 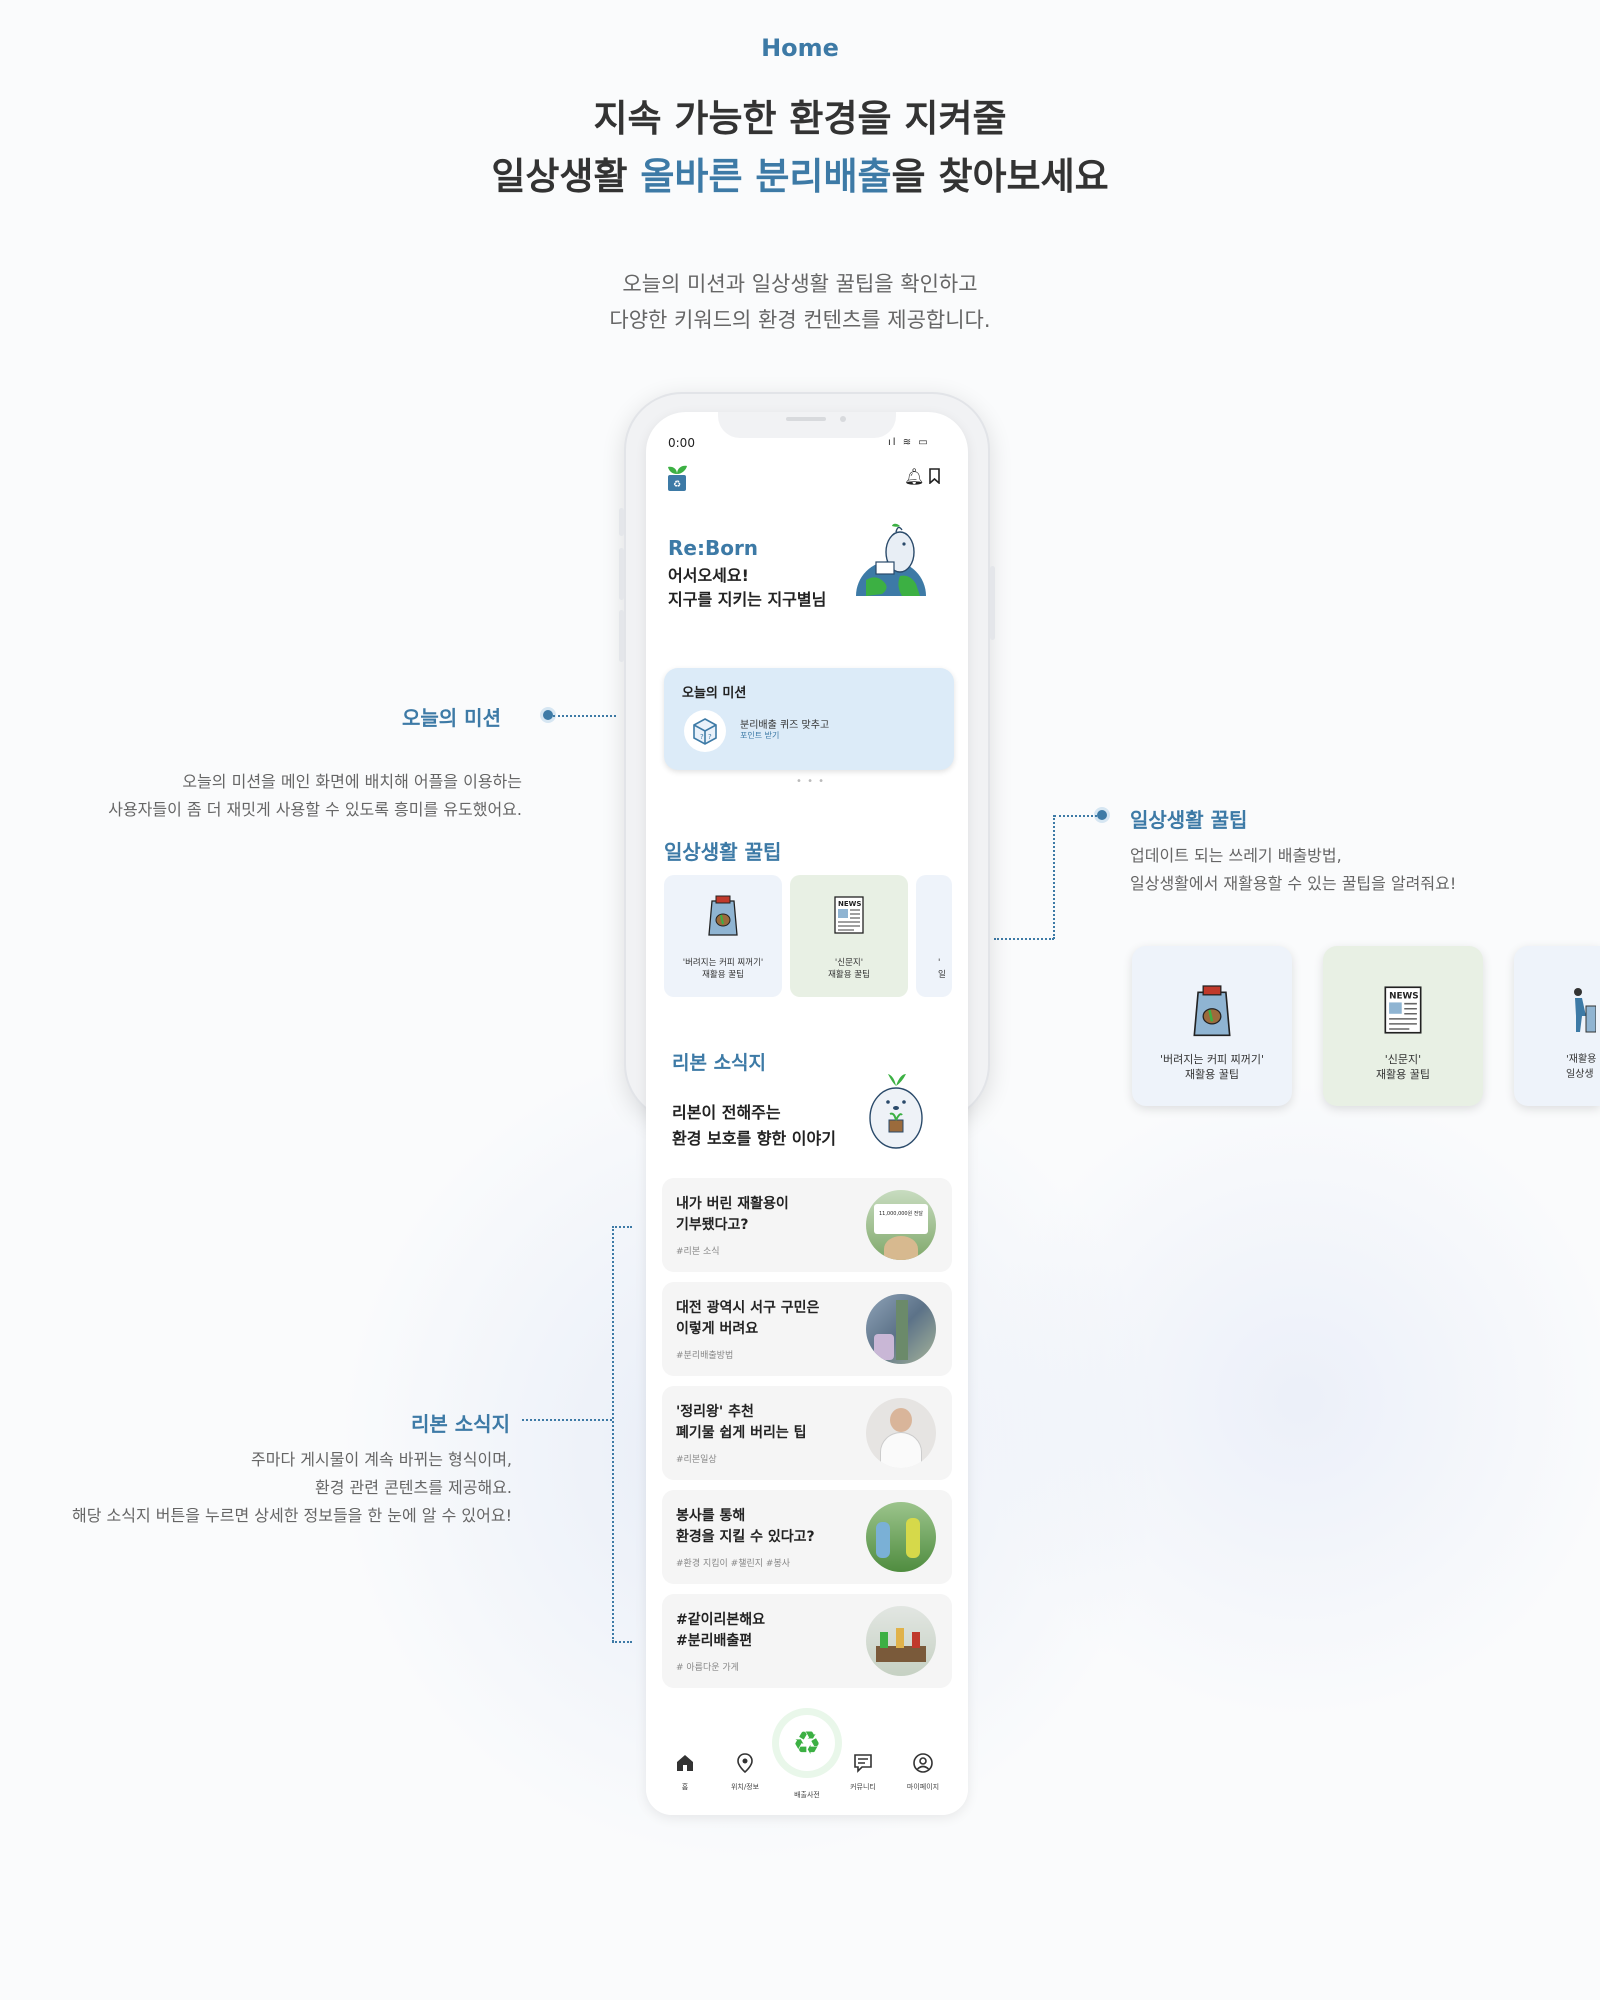 What do you see at coordinates (685, 1772) in the screenshot?
I see `tab-home: 홈` at bounding box center [685, 1772].